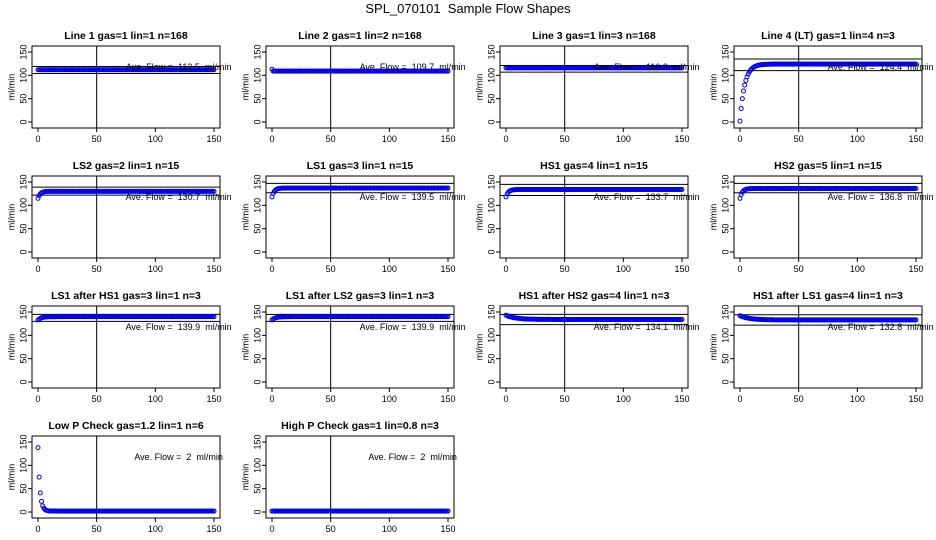 The height and width of the screenshot is (540, 936). I want to click on chart-title: High P Check gas=1 lin=0.8 n=3, so click(360, 426).